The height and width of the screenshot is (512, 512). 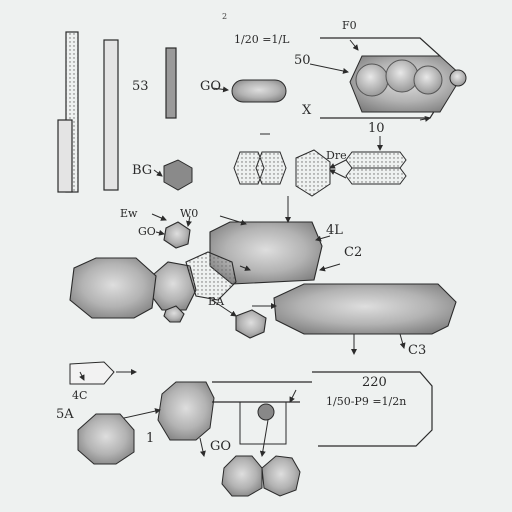 What do you see at coordinates (366, 401) in the screenshot?
I see `label-formula-bottom: 1/50-P9 =1/2n` at bounding box center [366, 401].